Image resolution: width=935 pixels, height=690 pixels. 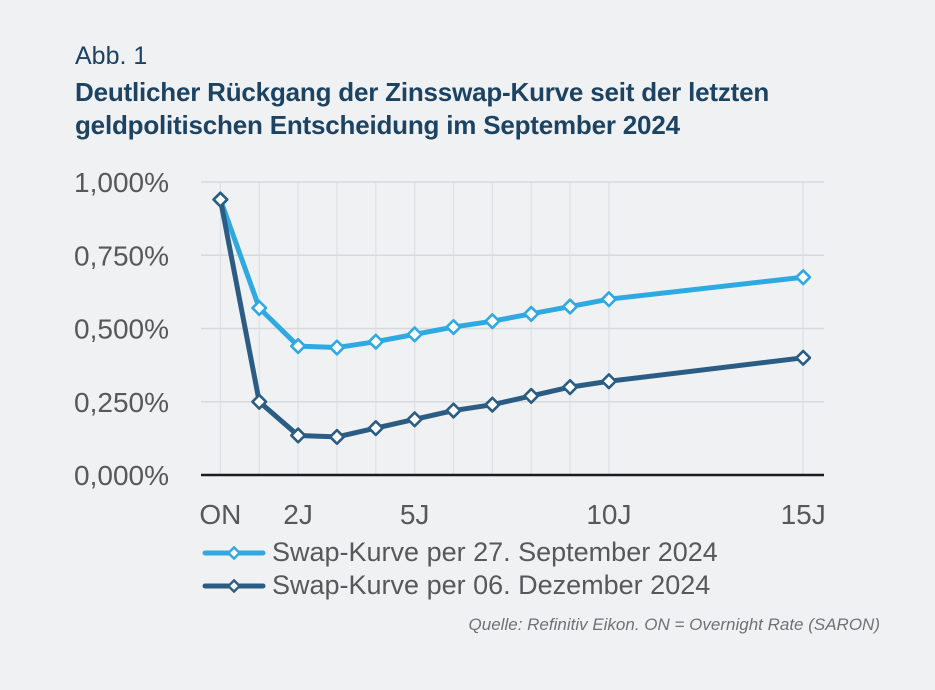 What do you see at coordinates (121, 329) in the screenshot?
I see `y-tick-label: 0,500%` at bounding box center [121, 329].